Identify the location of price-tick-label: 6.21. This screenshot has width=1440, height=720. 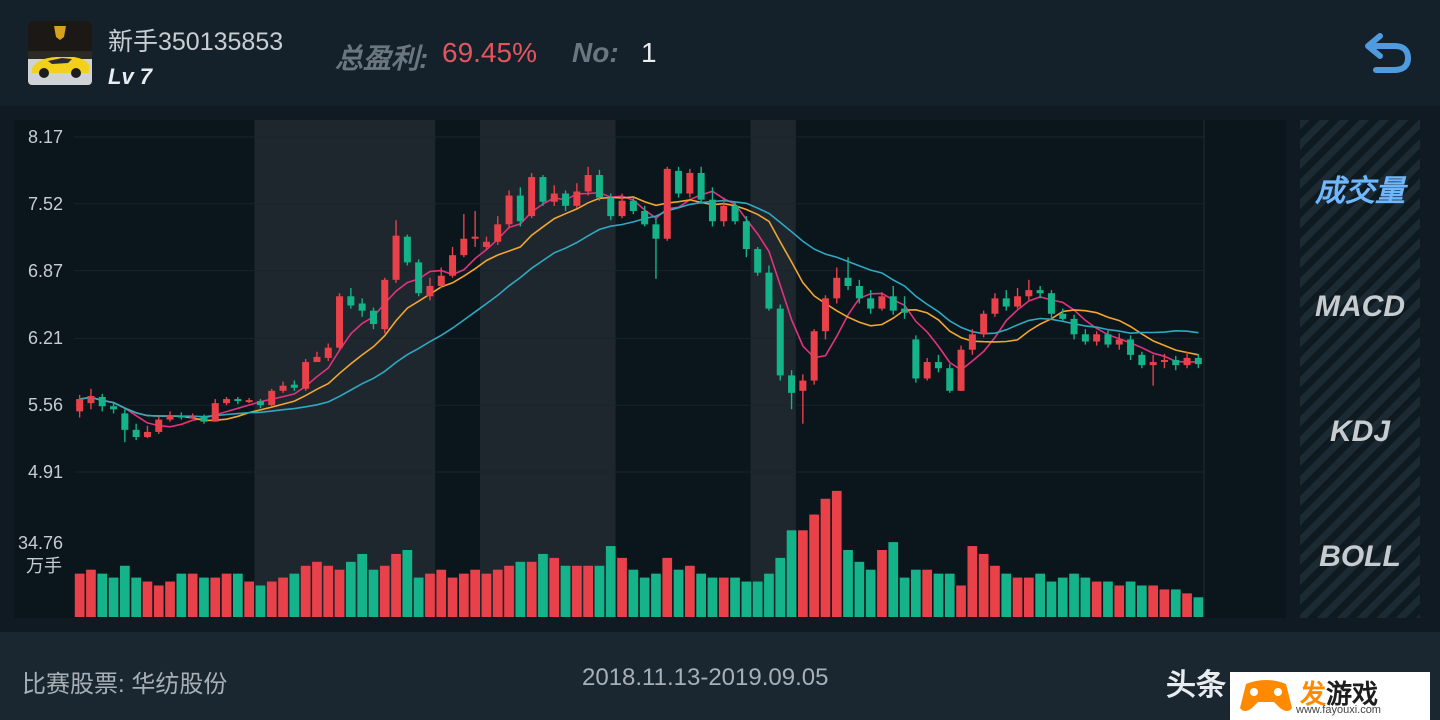
(46, 338).